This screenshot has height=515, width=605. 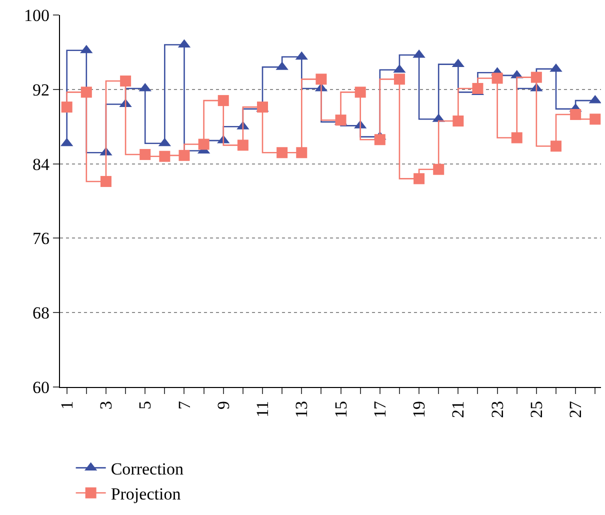 What do you see at coordinates (184, 405) in the screenshot?
I see `x-tick-label: 7` at bounding box center [184, 405].